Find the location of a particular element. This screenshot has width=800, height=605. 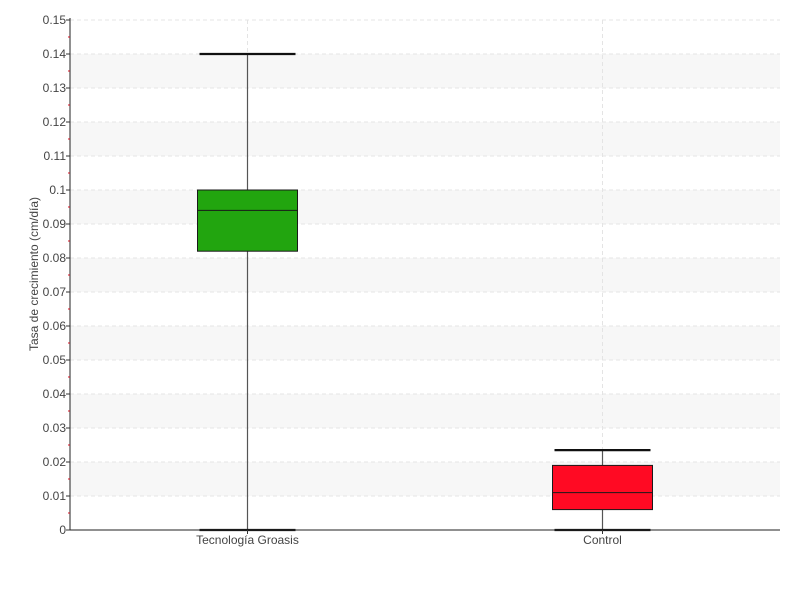

y-tick-label: 0.09 is located at coordinates (55, 224).